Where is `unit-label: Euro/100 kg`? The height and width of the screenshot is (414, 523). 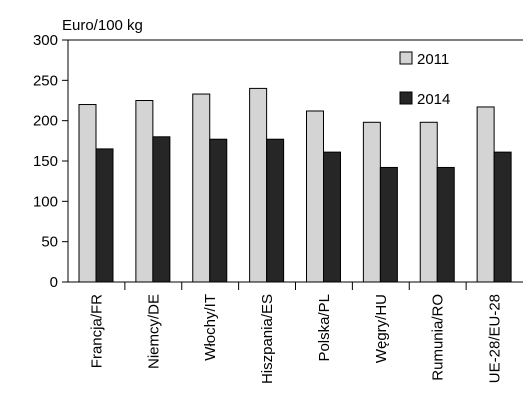
unit-label: Euro/100 kg is located at coordinates (102, 25).